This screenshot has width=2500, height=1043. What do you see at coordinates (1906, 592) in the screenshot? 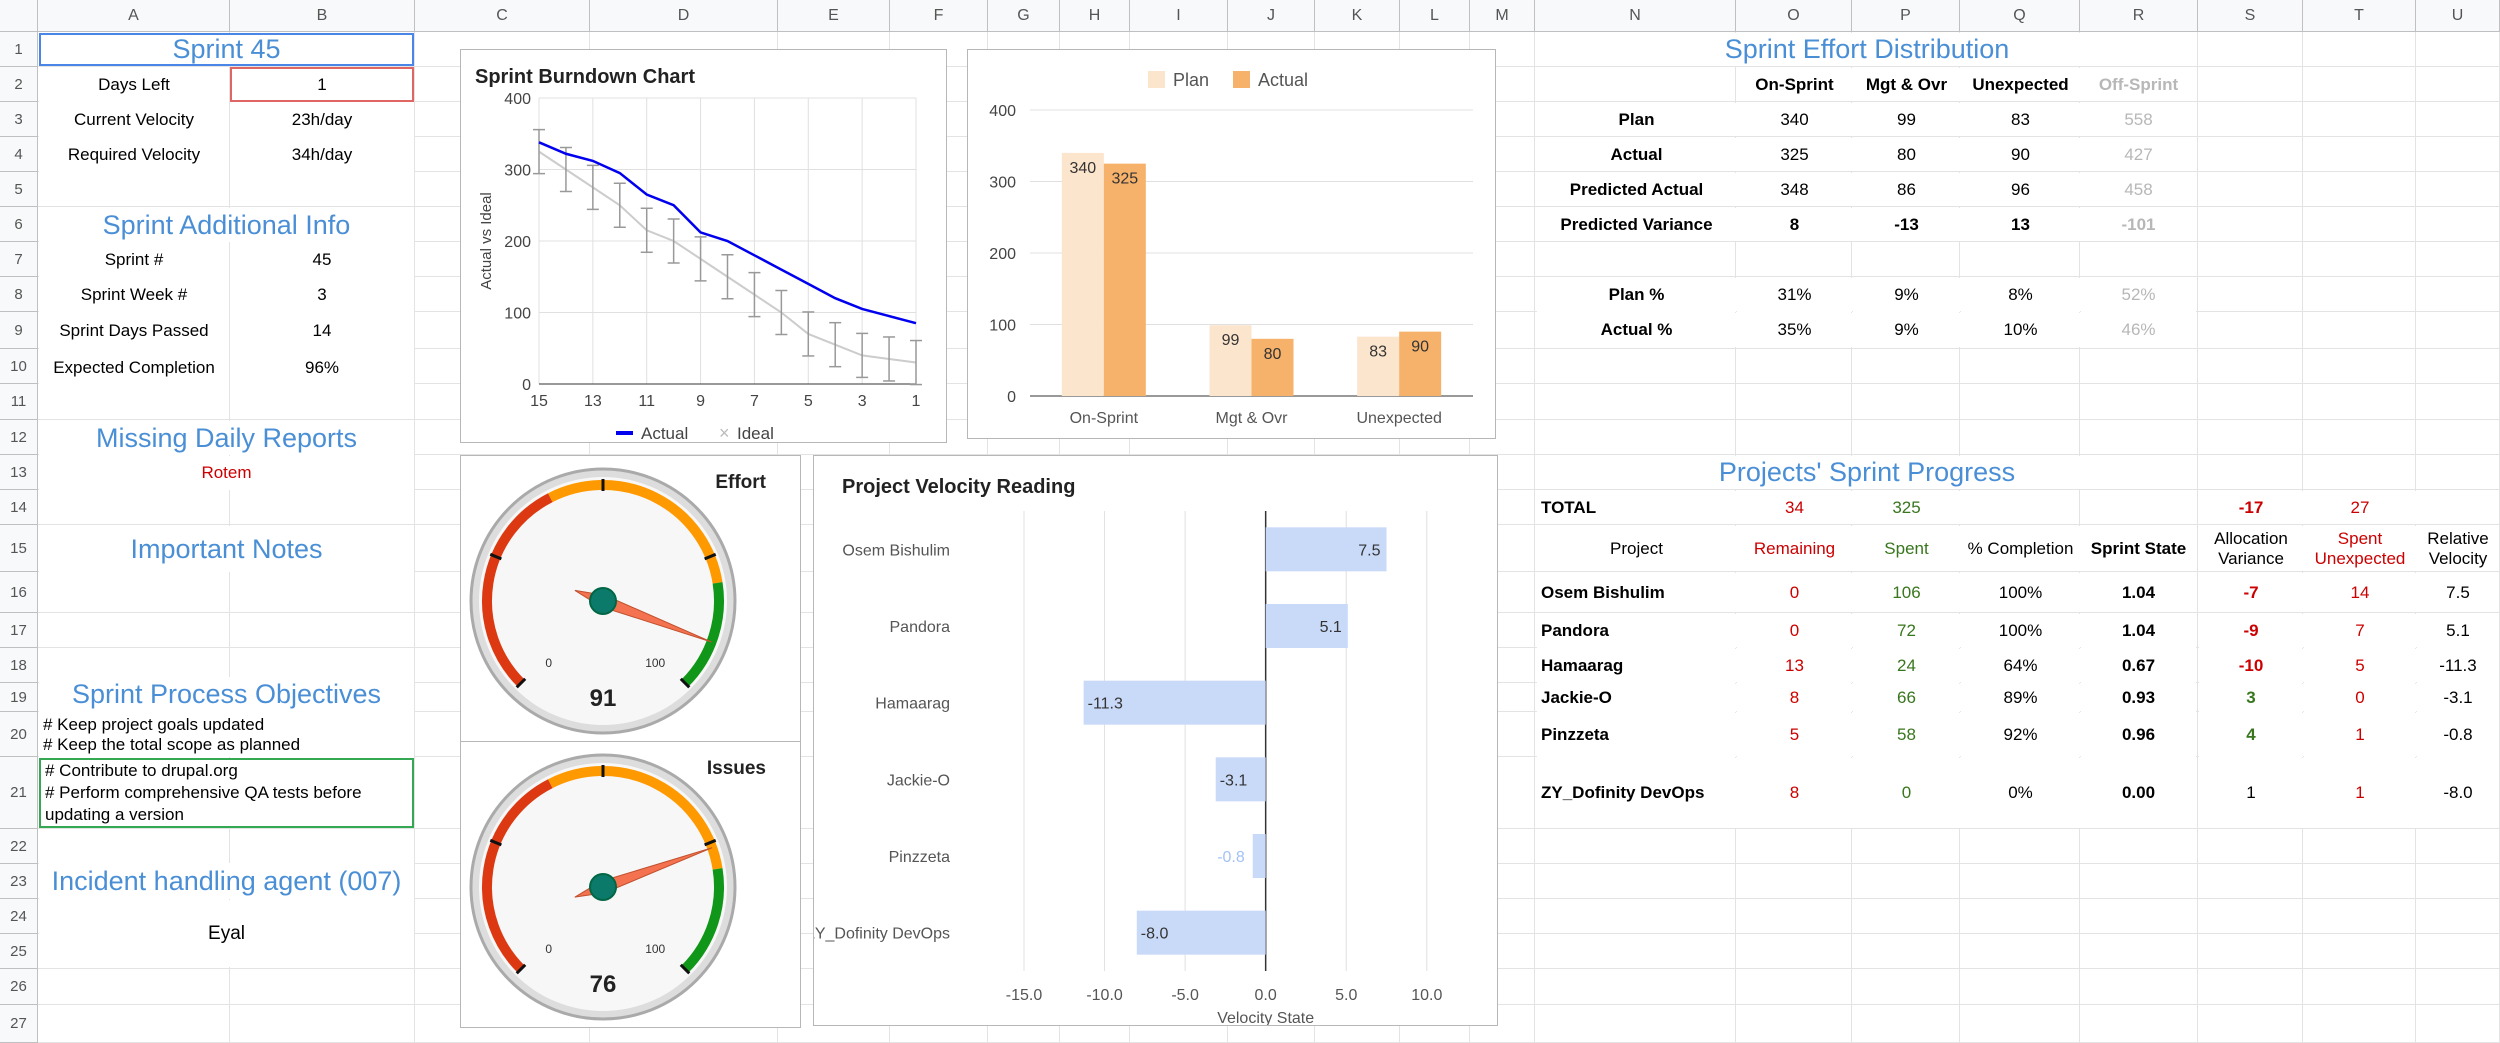
I see `progress-cell: 106` at bounding box center [1906, 592].